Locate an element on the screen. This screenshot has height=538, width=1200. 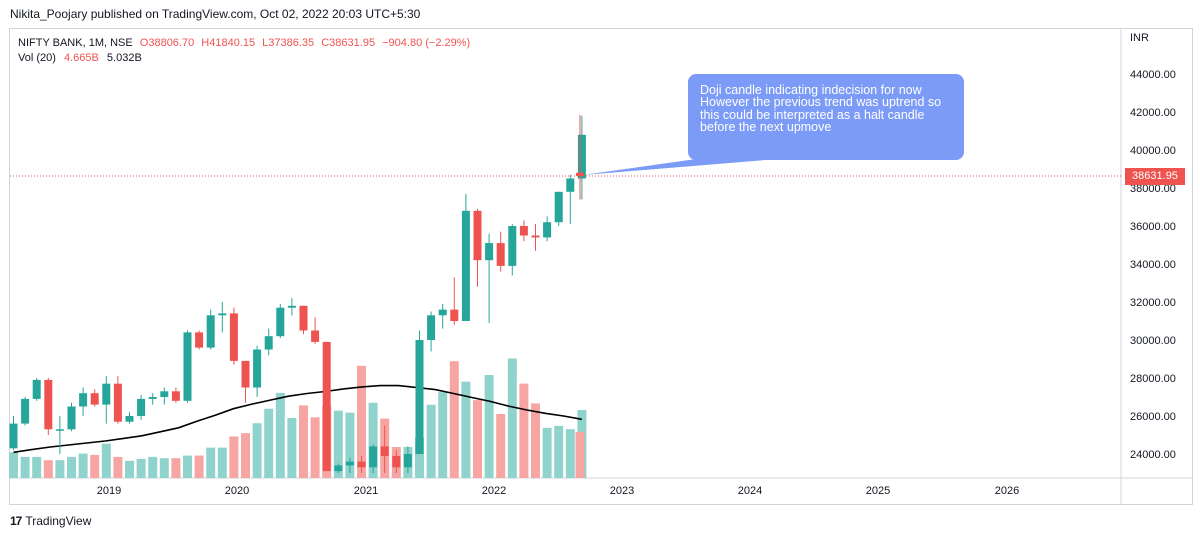
doji-body is located at coordinates (580, 174).